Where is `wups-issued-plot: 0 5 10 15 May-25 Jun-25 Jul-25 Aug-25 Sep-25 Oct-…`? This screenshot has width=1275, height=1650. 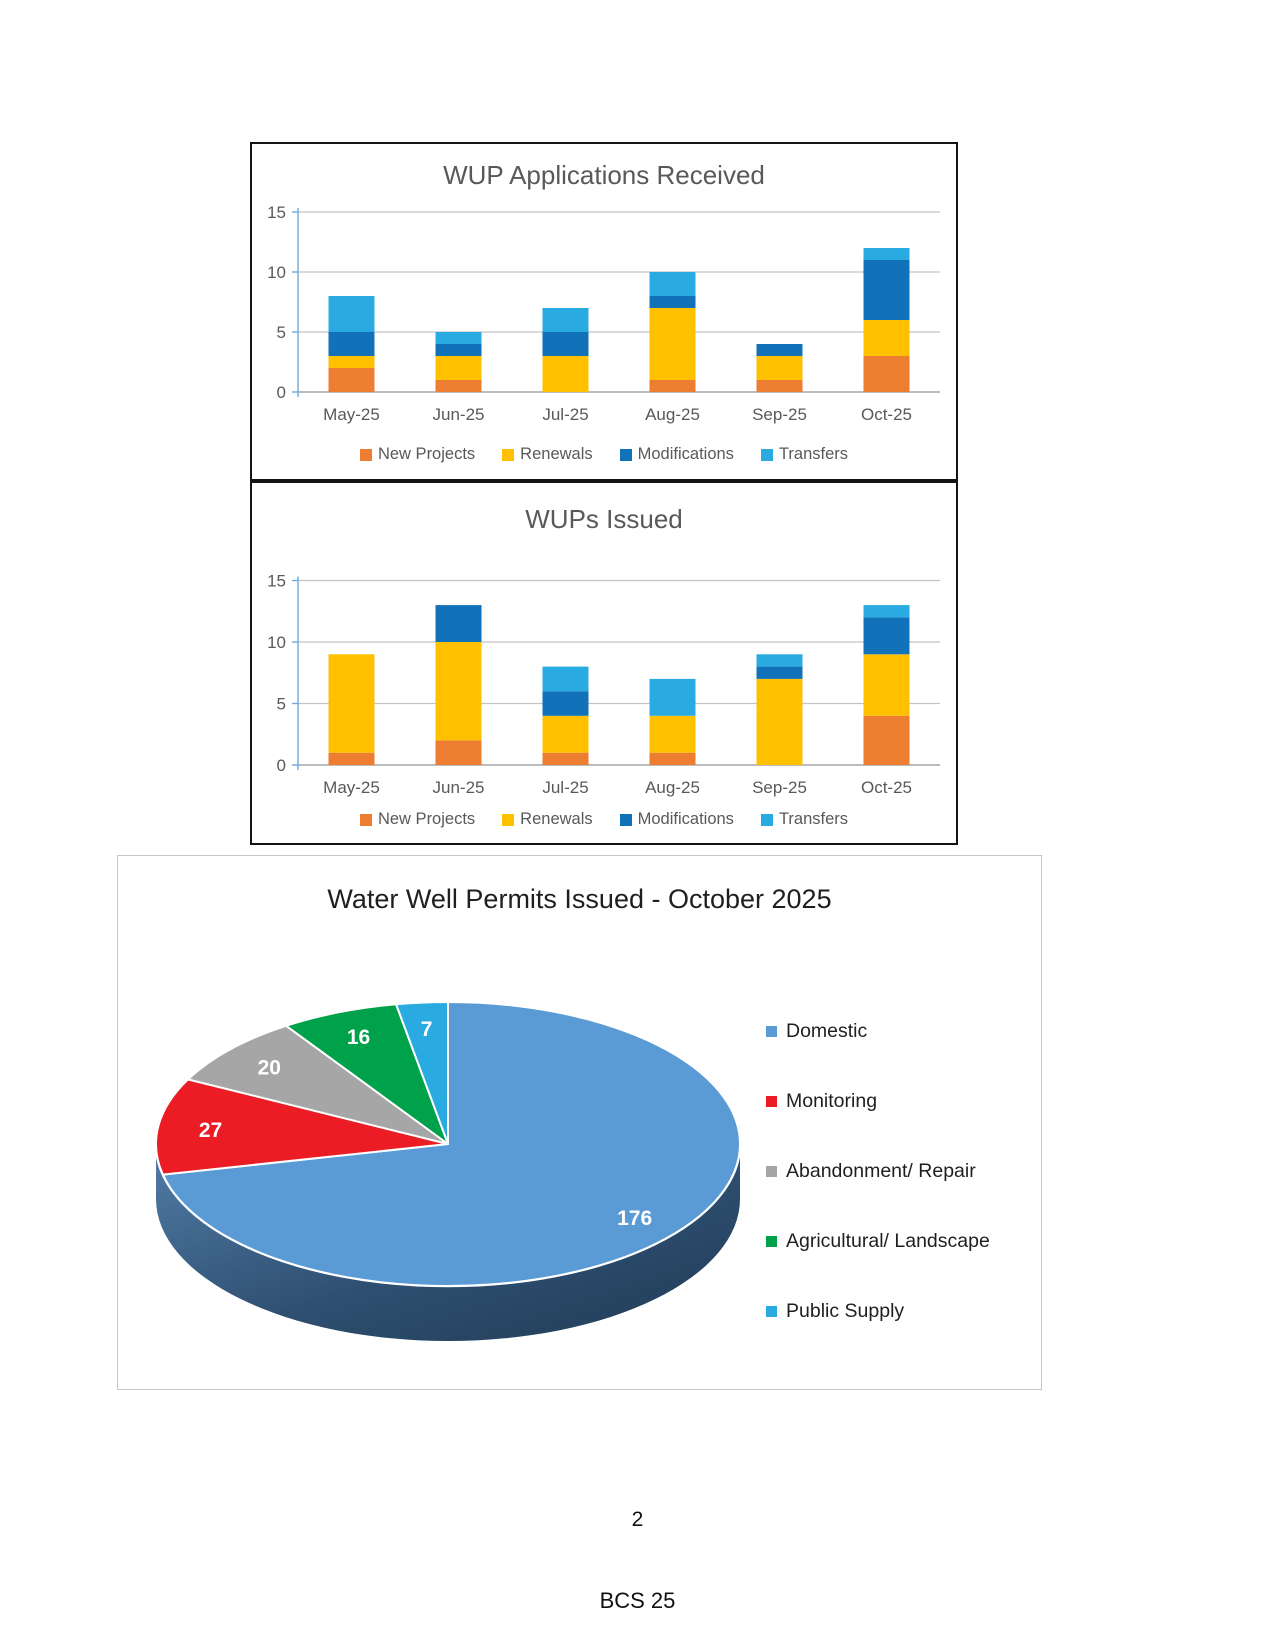
wups-issued-plot: 0 5 10 15 May-25 Jun-25 Jul-25 Aug-25 Sep-25 Oct-… is located at coordinates (603, 684).